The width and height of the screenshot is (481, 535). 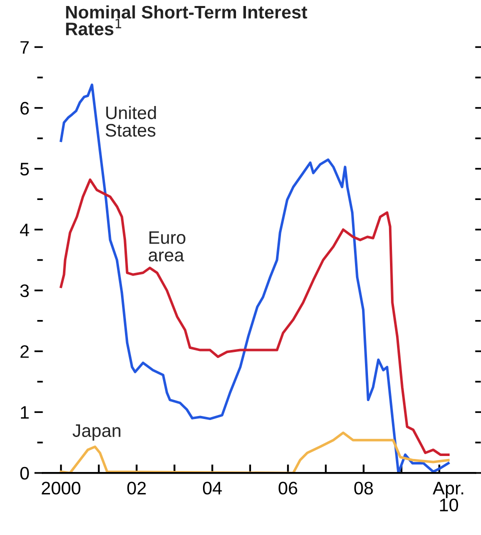 What do you see at coordinates (288, 488) in the screenshot?
I see `x-tick-label: 06` at bounding box center [288, 488].